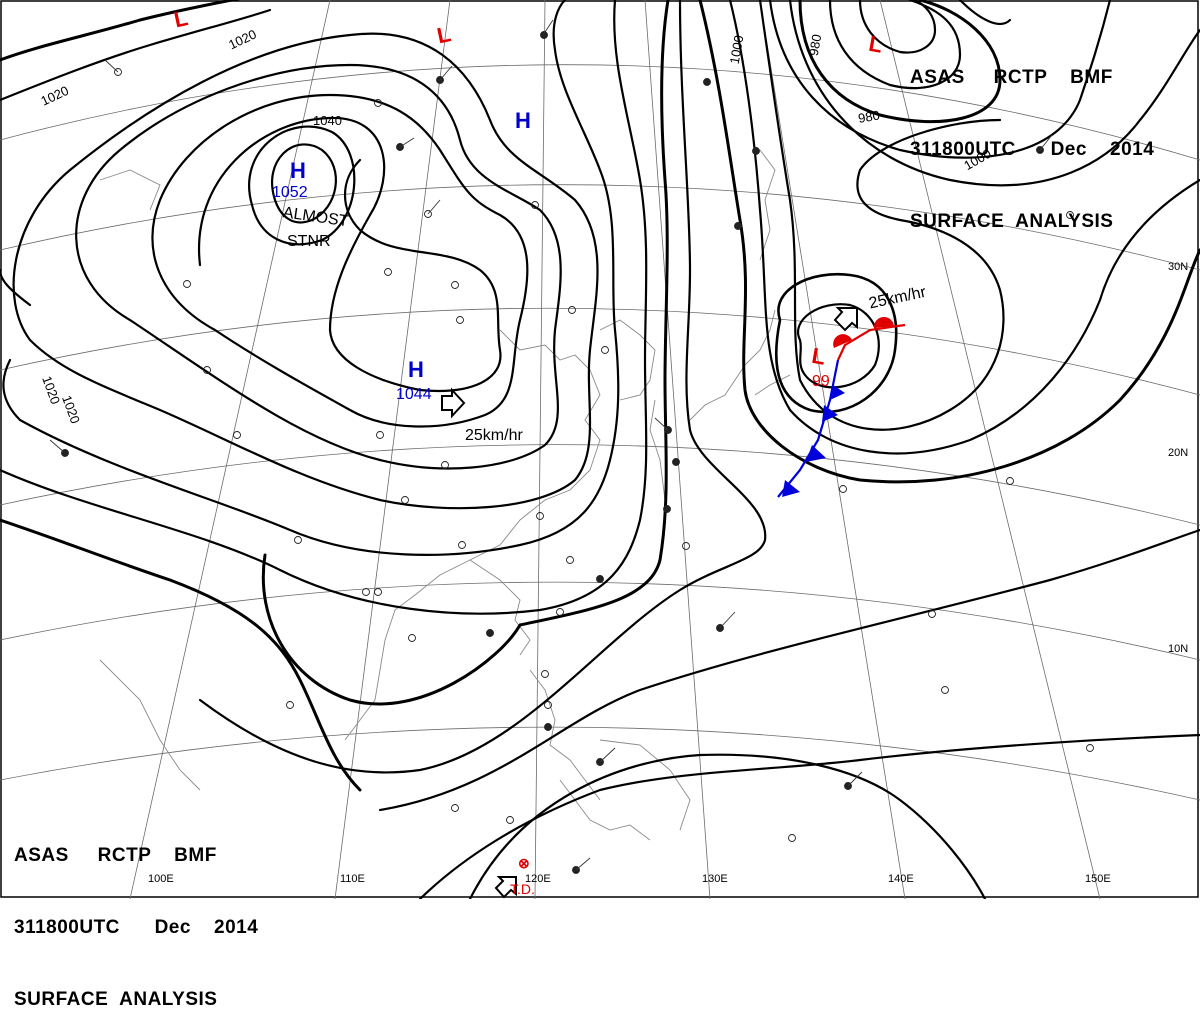 Image resolution: width=1200 pixels, height=1036 pixels. Describe the element at coordinates (327, 120) in the screenshot. I see `isobar-label: 1040` at that location.